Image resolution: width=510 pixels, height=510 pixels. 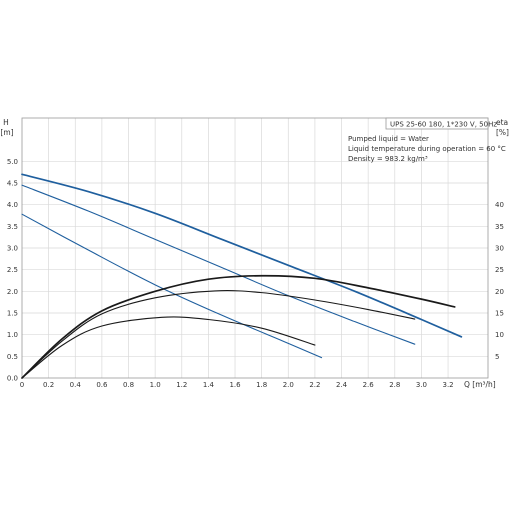 What do you see at coordinates (102, 385) in the screenshot?
I see `x-tick-label: 0.6` at bounding box center [102, 385].